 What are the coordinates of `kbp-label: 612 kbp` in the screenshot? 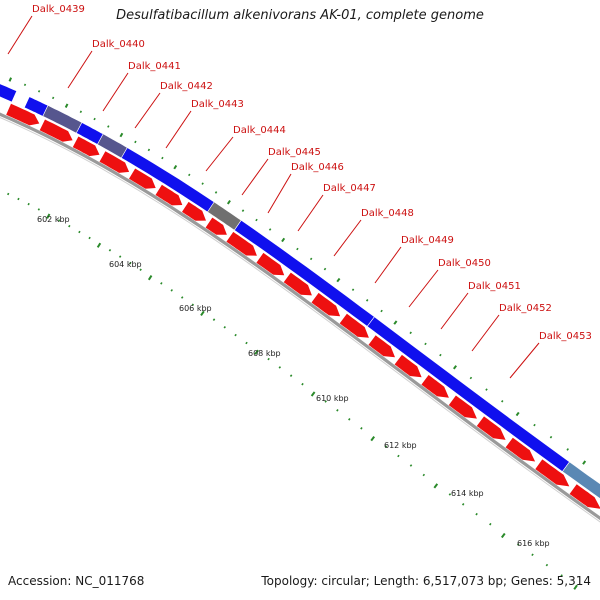 It's located at (400, 445).